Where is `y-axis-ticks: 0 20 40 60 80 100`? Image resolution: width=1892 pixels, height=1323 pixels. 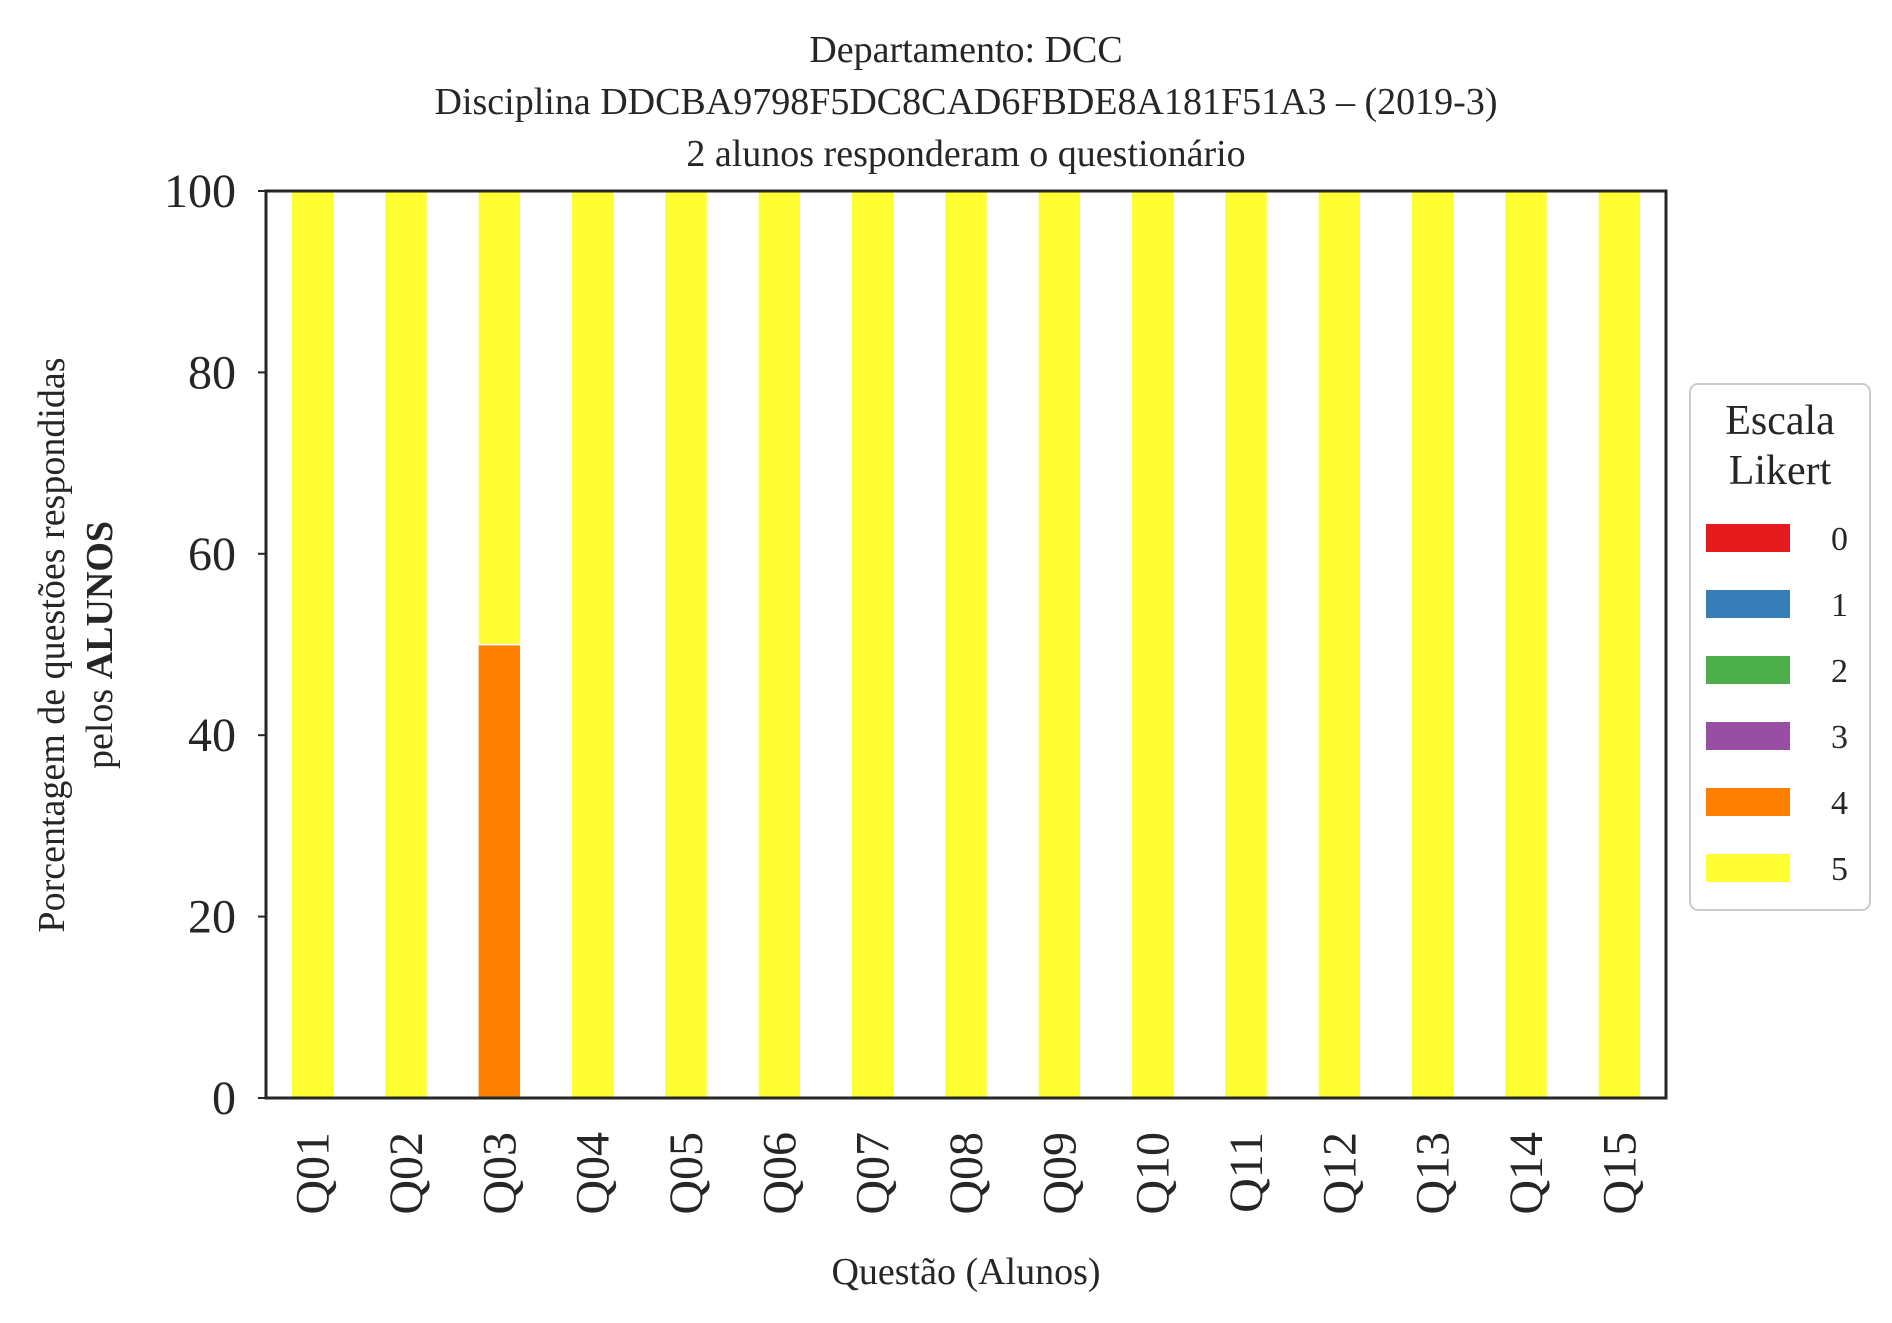 y-axis-ticks: 0 20 40 60 80 100 is located at coordinates (215, 645).